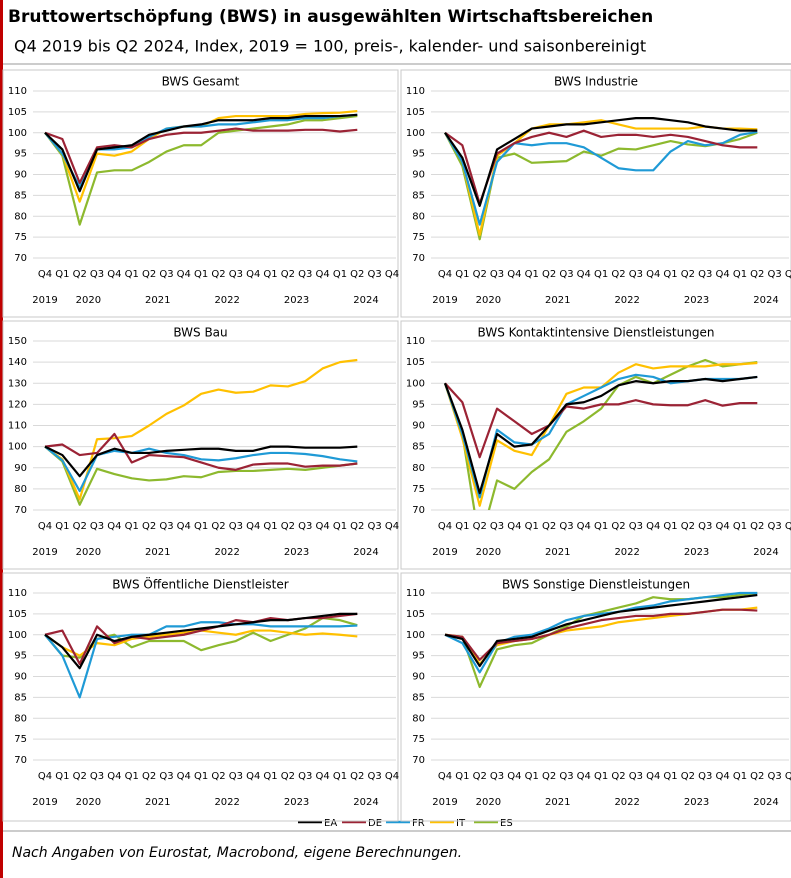 The height and width of the screenshot is (878, 791). I want to click on legend-label: IT, so click(461, 823).